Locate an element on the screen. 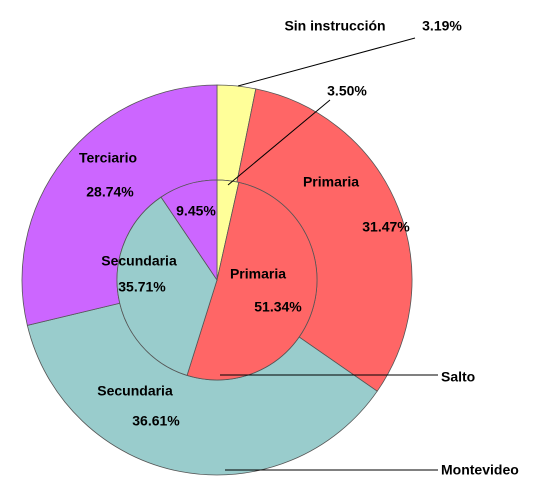 The image size is (536, 480). data-label: Sin instrucción is located at coordinates (334, 26).